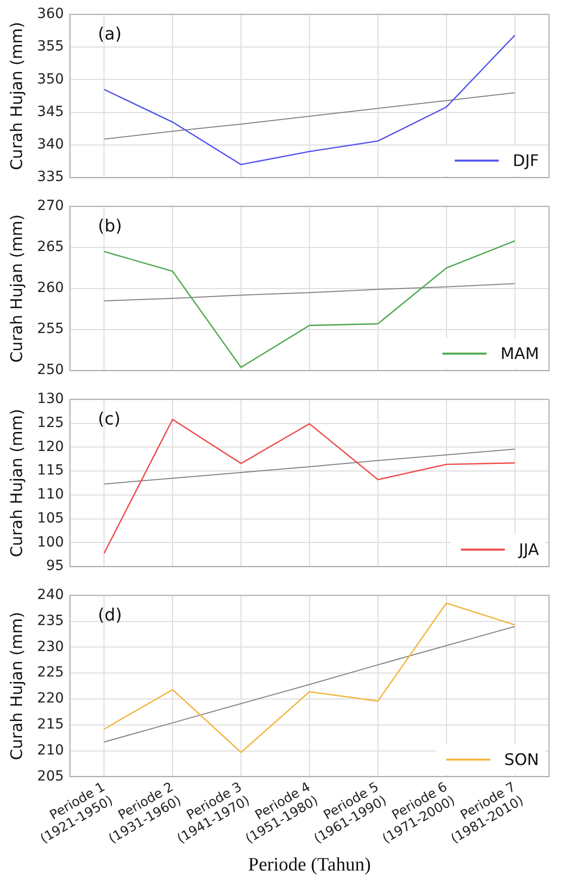 The height and width of the screenshot is (883, 563). Describe the element at coordinates (50, 750) in the screenshot. I see `y-tick-label: 210` at that location.